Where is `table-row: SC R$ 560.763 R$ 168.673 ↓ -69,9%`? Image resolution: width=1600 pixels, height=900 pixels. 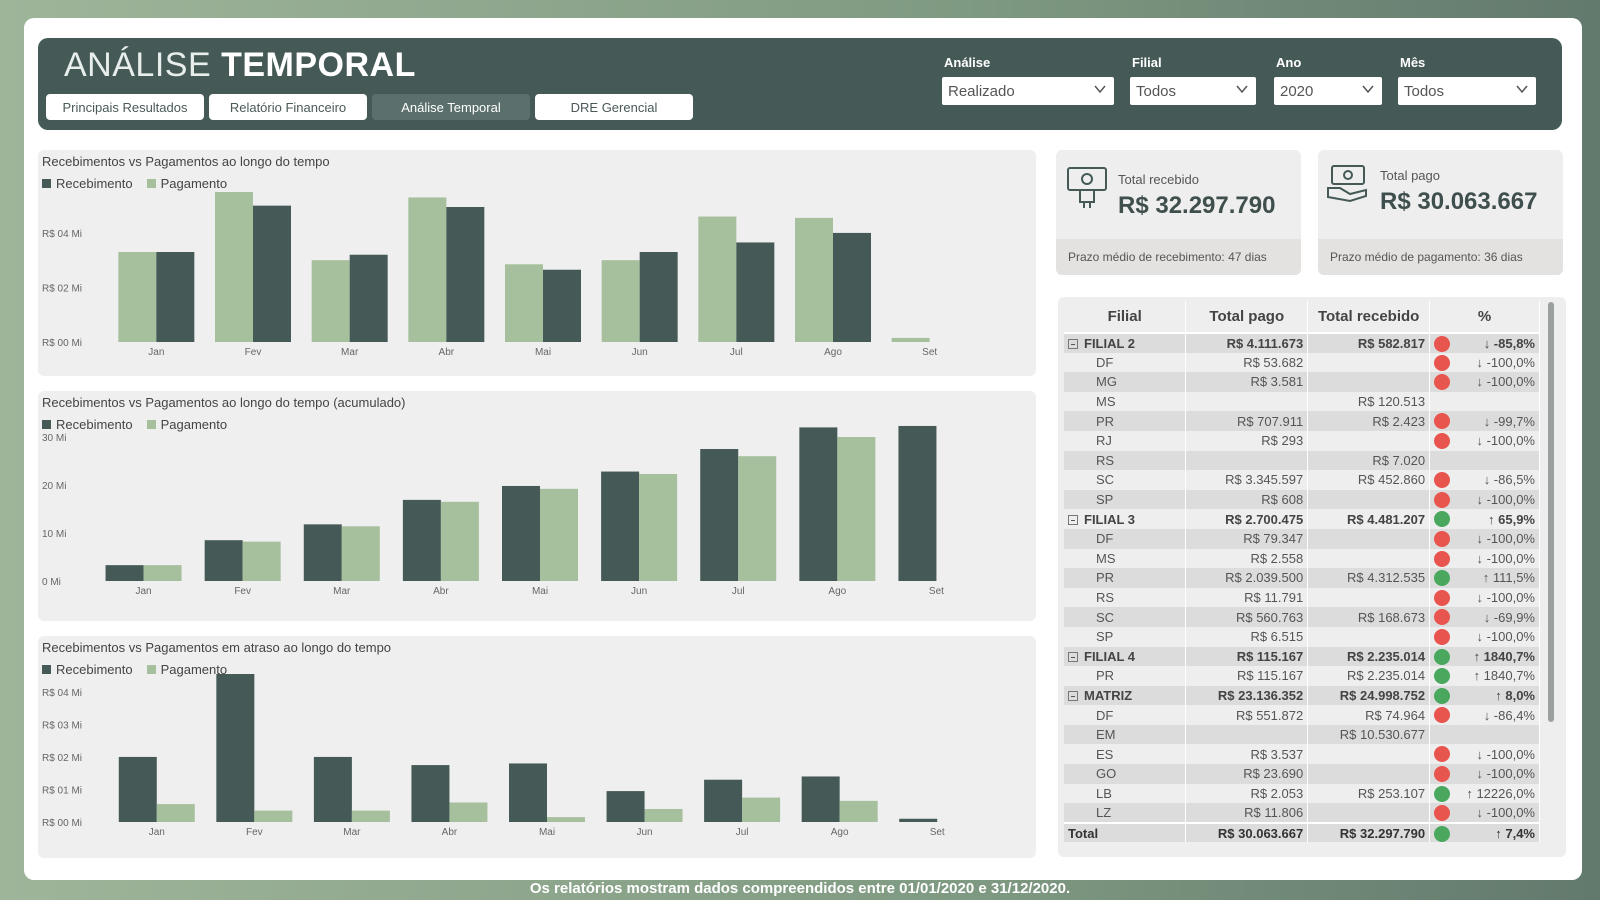 table-row: SC R$ 560.763 R$ 168.673 ↓ -69,9% is located at coordinates (1302, 617).